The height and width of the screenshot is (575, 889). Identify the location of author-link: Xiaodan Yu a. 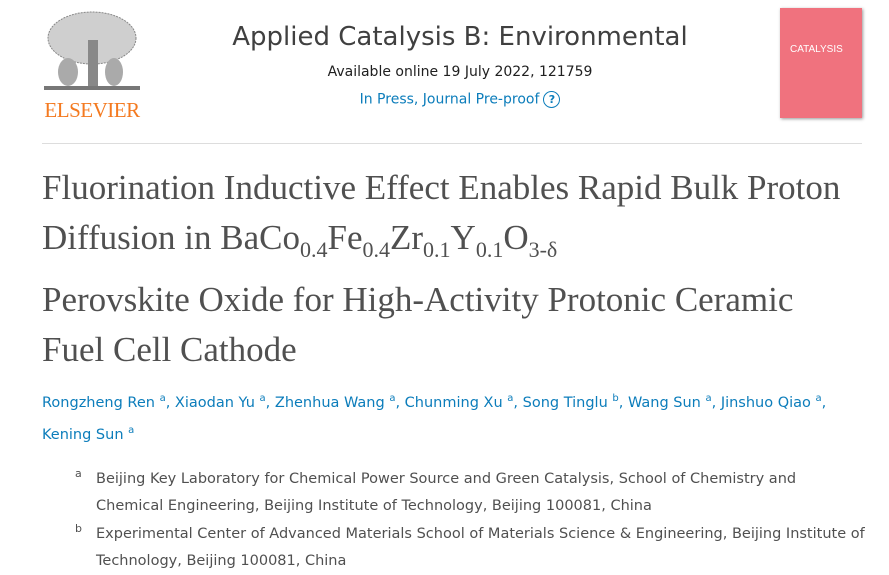
(220, 402).